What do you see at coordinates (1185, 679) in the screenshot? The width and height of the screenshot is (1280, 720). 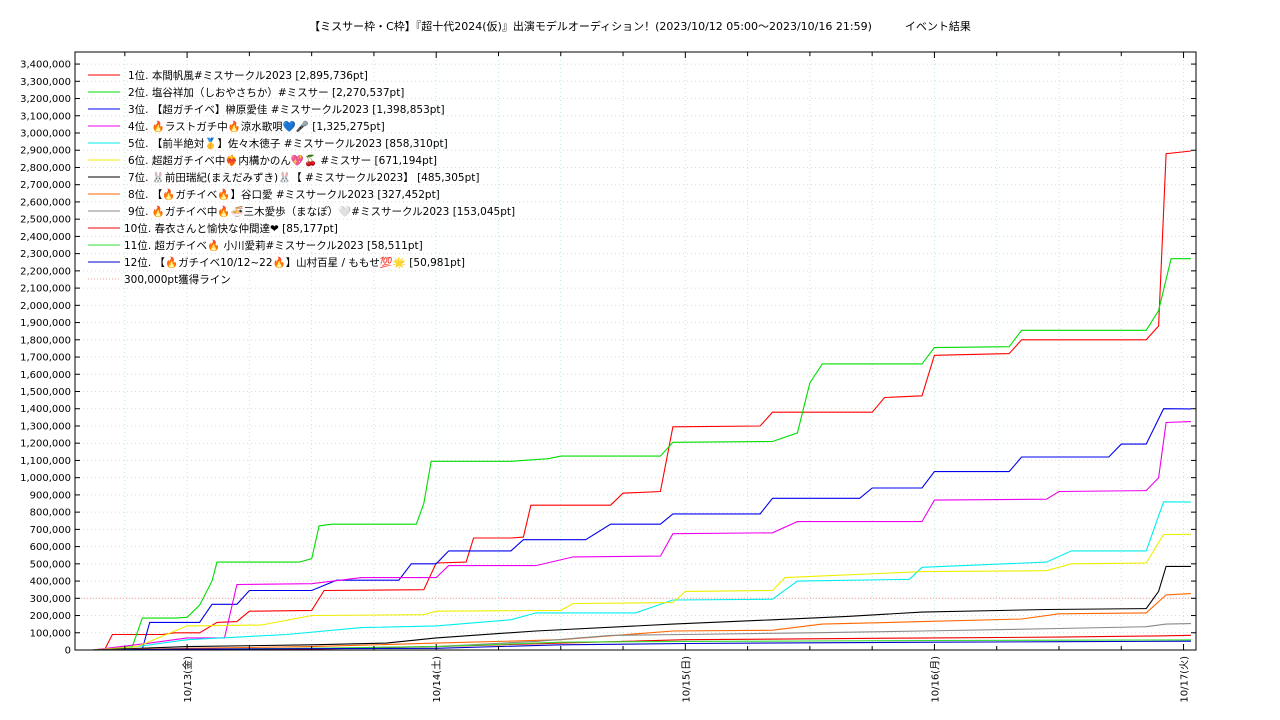 I see `x-tick-label: 10/17(火)` at bounding box center [1185, 679].